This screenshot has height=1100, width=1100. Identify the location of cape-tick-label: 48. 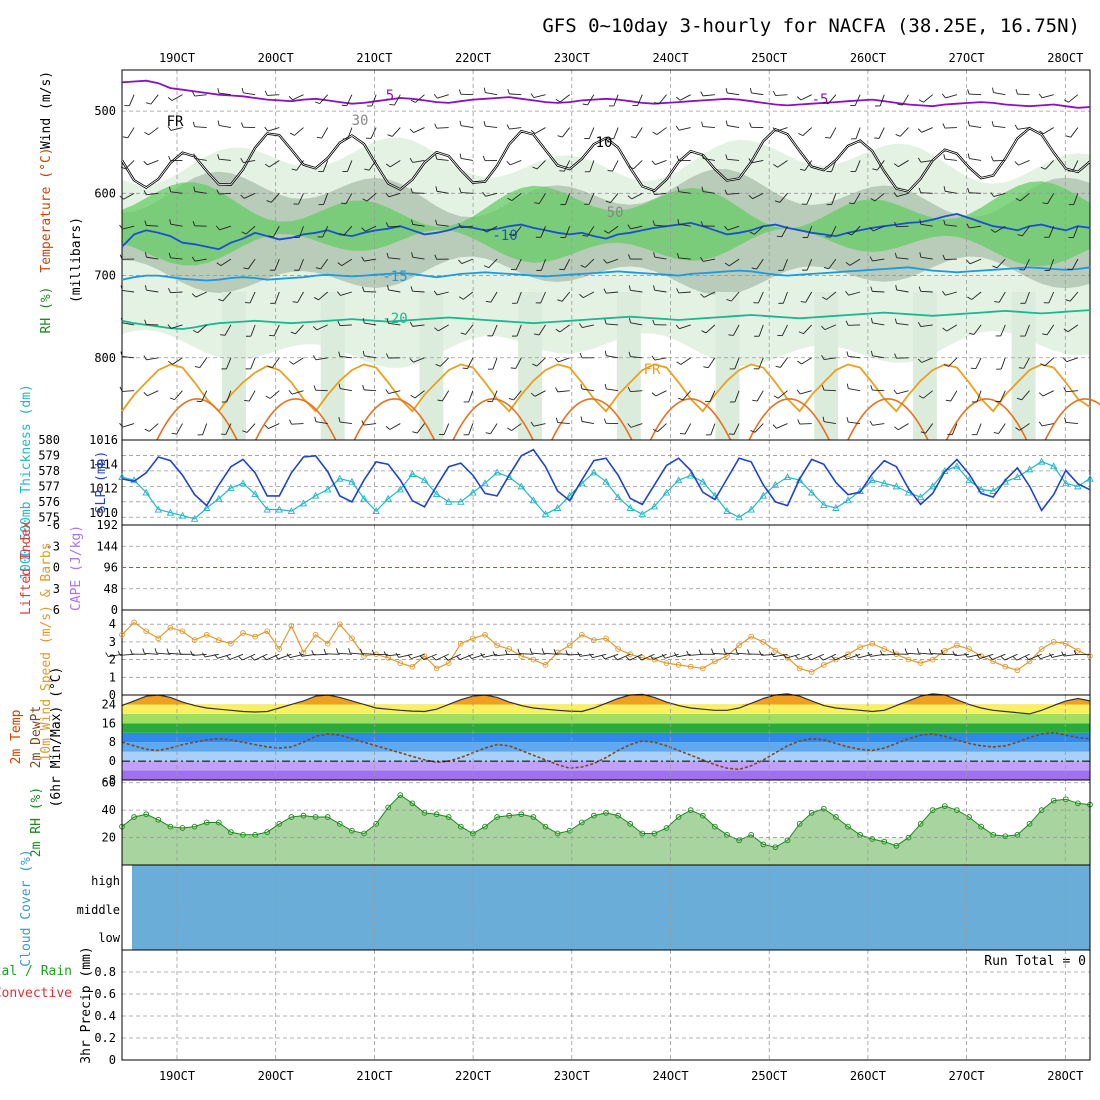
(111, 589).